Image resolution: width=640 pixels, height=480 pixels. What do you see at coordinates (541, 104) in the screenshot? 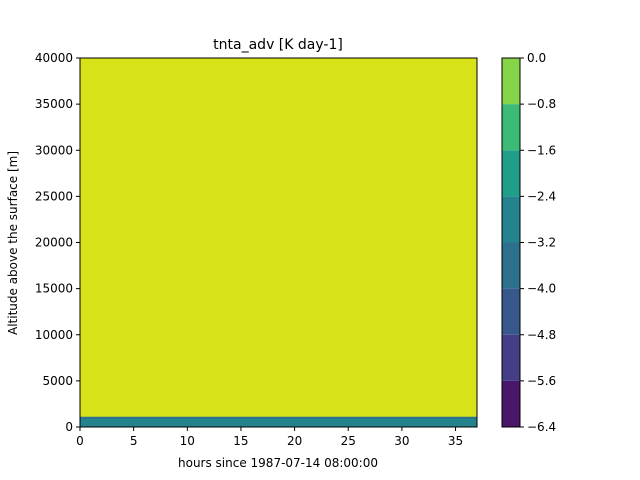
I see `colorbar-tick-label: −0.8` at bounding box center [541, 104].